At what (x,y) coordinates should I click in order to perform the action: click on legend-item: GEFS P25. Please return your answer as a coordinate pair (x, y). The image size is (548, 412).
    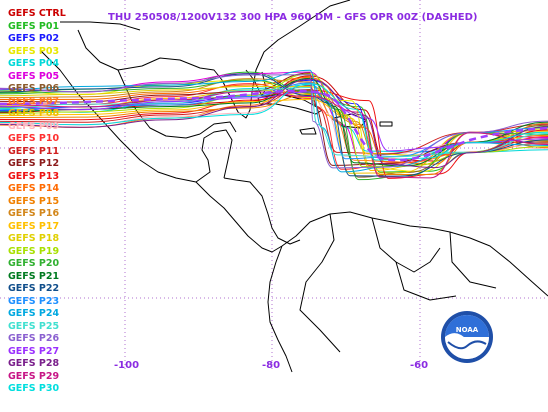
    Looking at the image, I should click on (34, 326).